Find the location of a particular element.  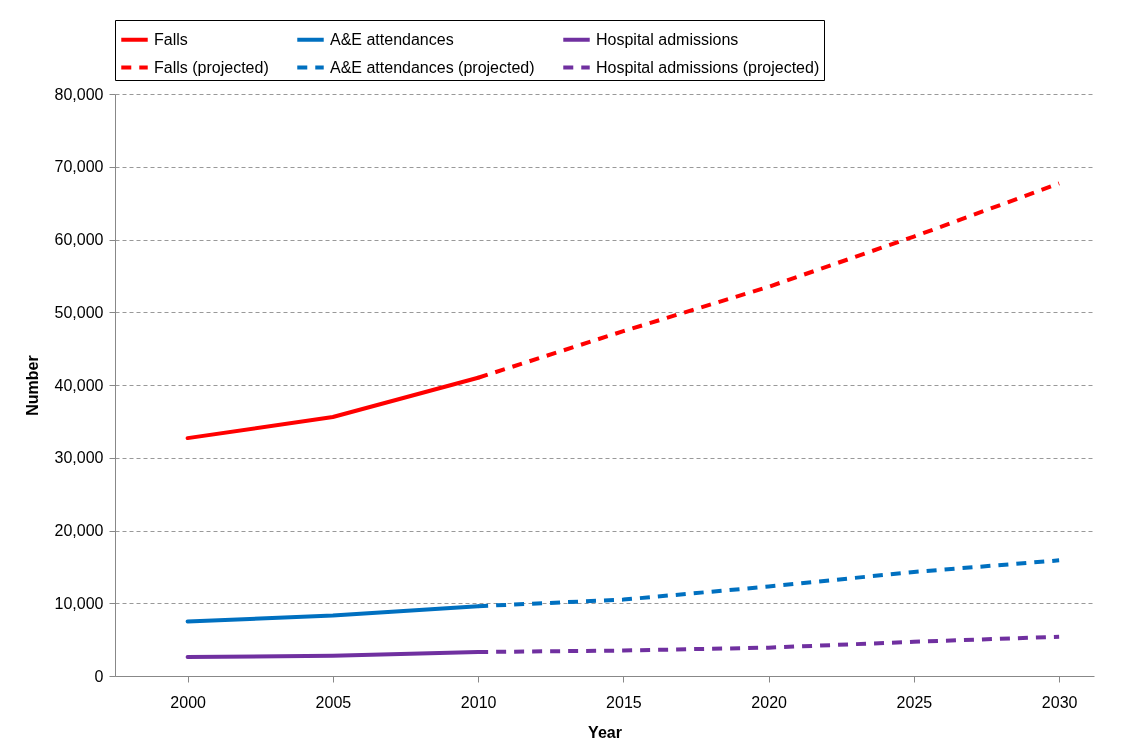

legend-label: Hospital admissions (projected) is located at coordinates (708, 67).